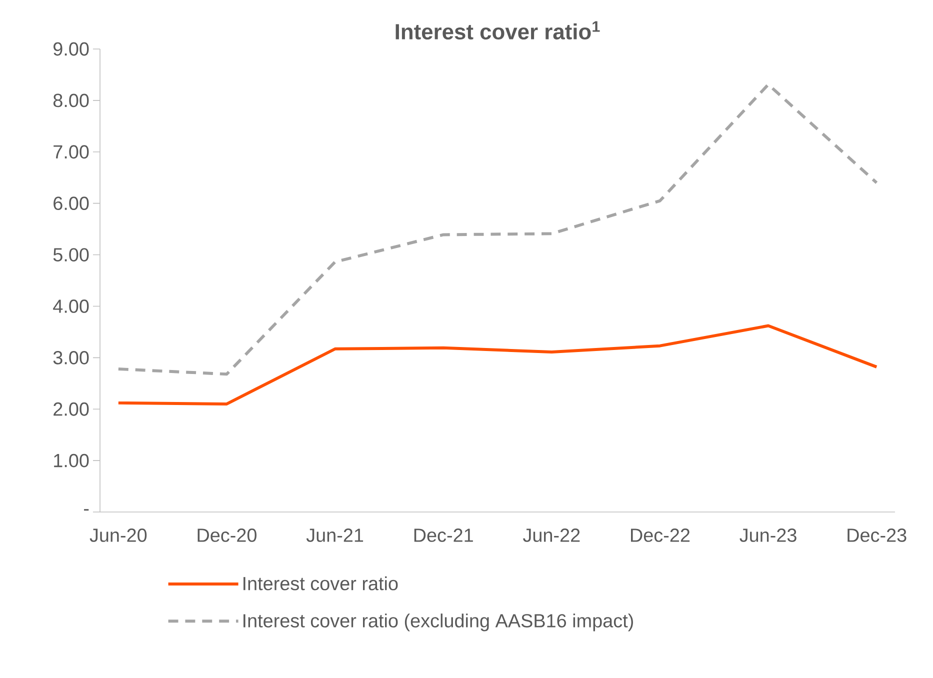  What do you see at coordinates (71, 49) in the screenshot?
I see `y-tick-label: 9.00` at bounding box center [71, 49].